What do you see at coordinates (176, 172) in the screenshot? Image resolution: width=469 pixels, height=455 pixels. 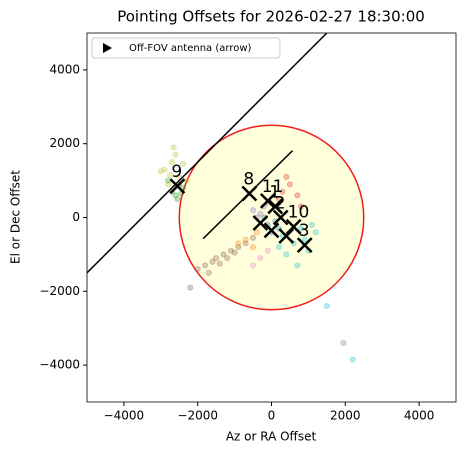 I see `marker-label: 9` at bounding box center [176, 172].